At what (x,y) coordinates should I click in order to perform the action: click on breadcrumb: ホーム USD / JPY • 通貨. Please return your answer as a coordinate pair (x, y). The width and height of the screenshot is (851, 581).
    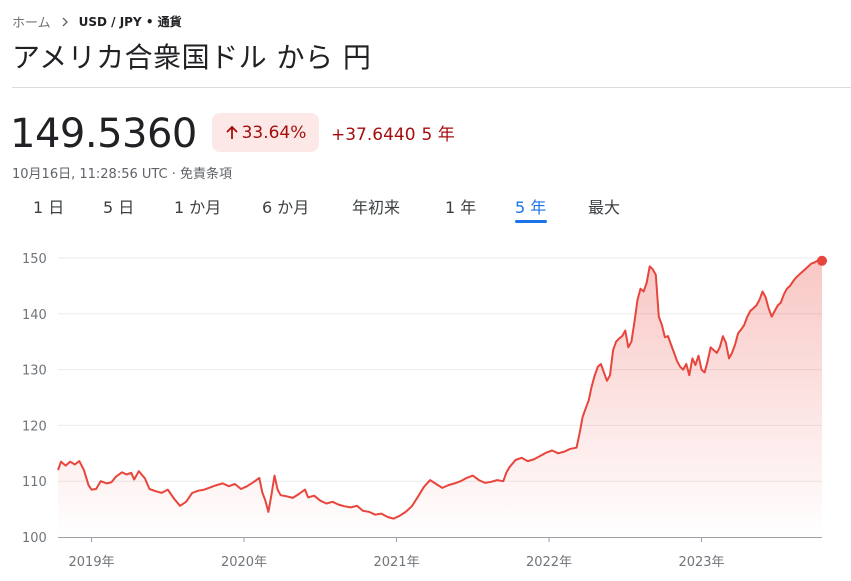
    Looking at the image, I should click on (97, 21).